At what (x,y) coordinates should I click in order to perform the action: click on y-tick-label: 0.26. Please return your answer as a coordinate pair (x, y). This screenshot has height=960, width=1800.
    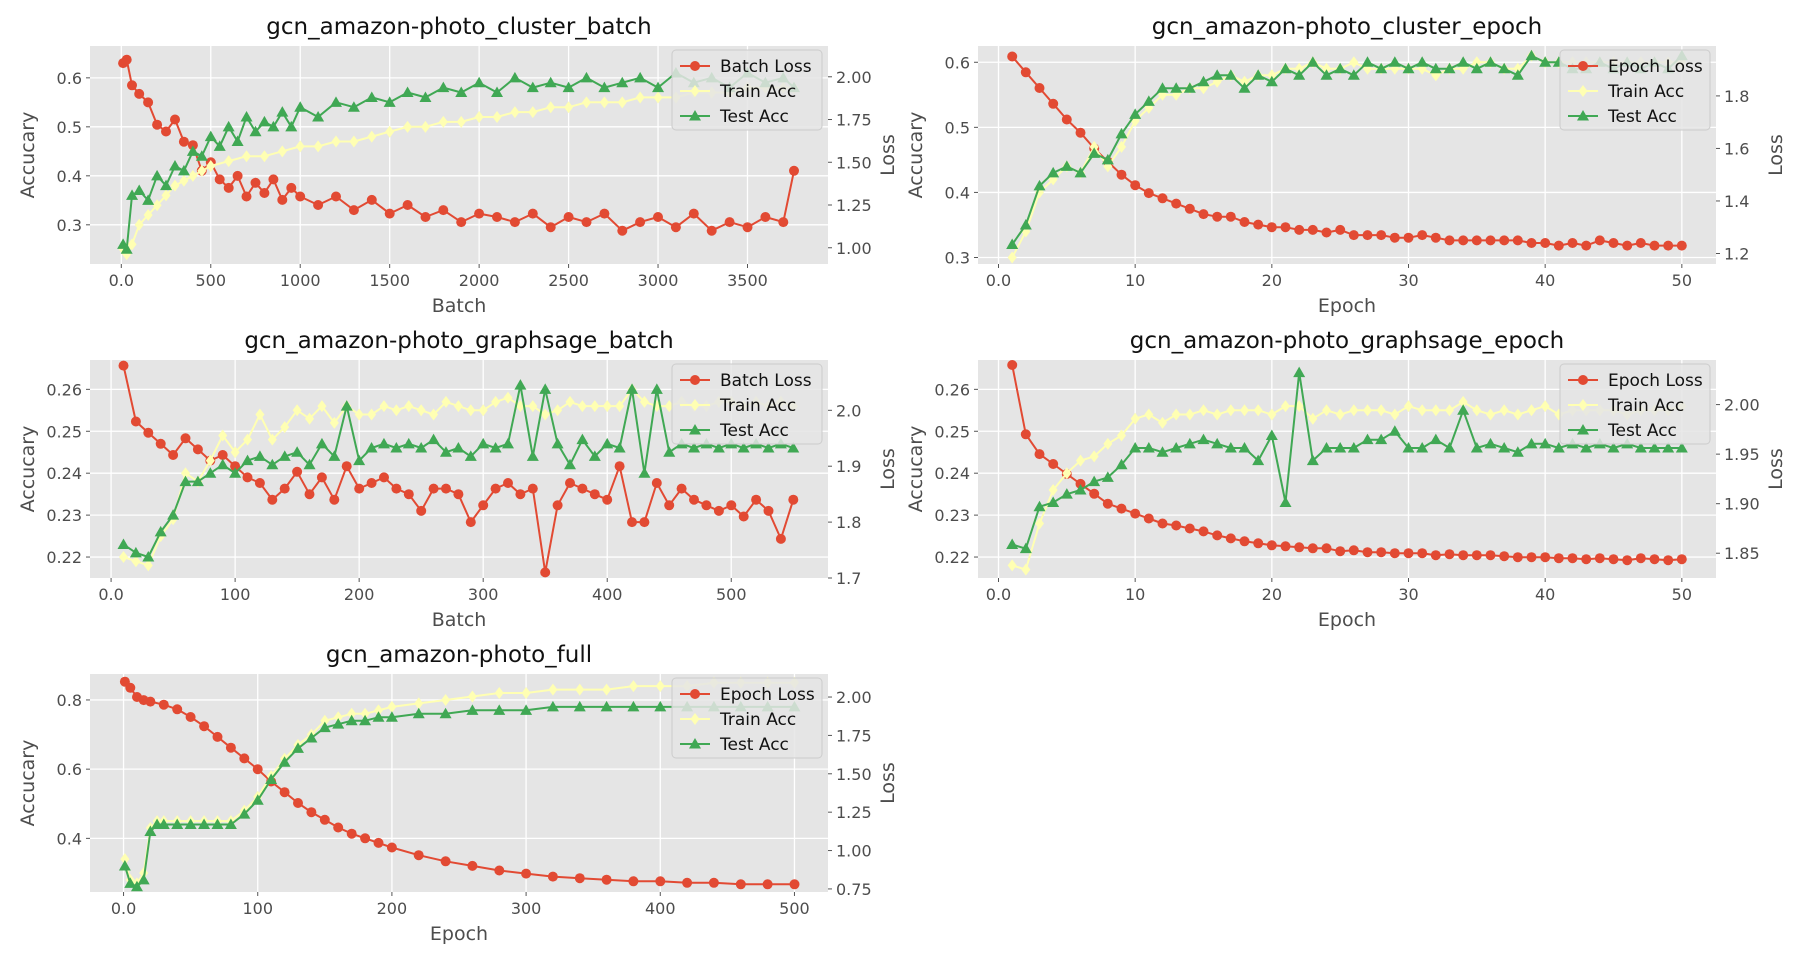
    Looking at the image, I should click on (64, 389).